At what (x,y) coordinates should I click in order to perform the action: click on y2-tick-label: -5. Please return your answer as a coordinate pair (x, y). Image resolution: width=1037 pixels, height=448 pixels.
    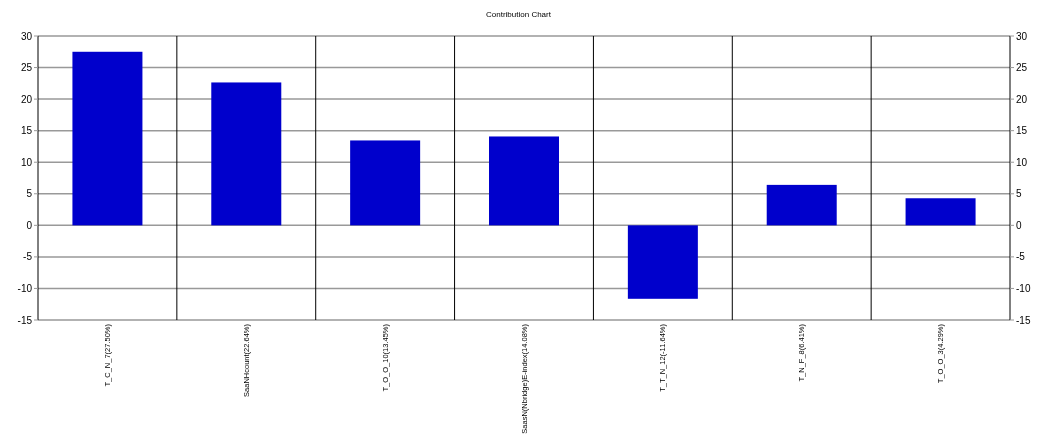
    Looking at the image, I should click on (1021, 257).